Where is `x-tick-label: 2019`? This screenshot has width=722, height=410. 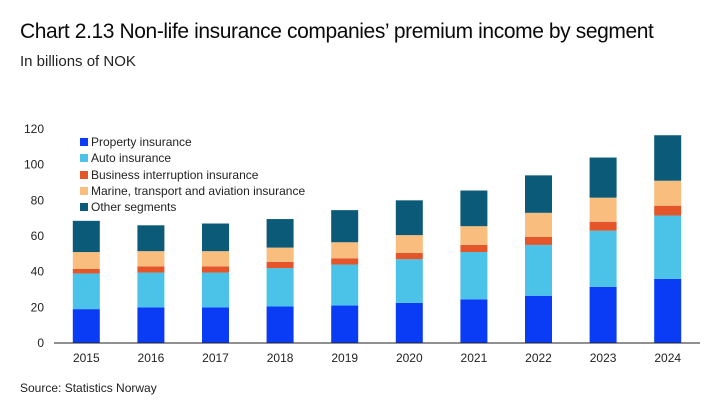 x-tick-label: 2019 is located at coordinates (344, 358).